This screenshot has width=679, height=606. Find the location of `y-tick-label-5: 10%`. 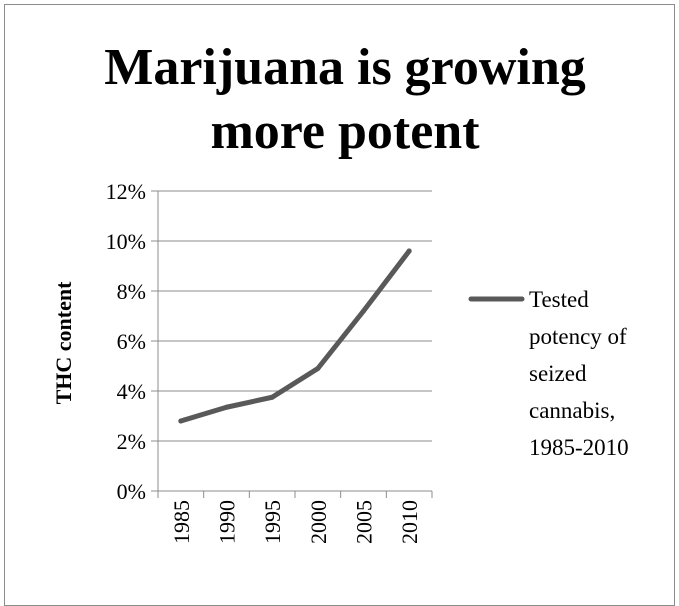

y-tick-label-5: 10% is located at coordinates (126, 241).